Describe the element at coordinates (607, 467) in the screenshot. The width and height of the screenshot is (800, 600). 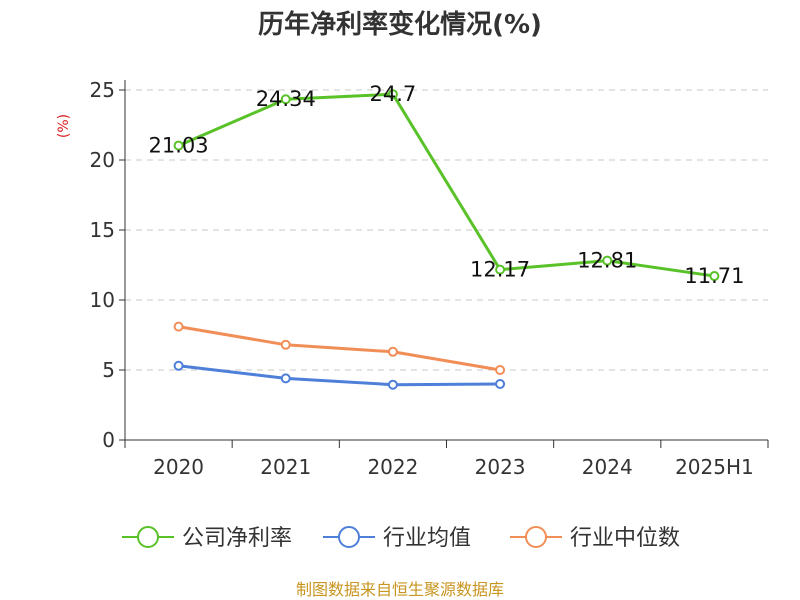
I see `x-tick-label: 2024` at that location.